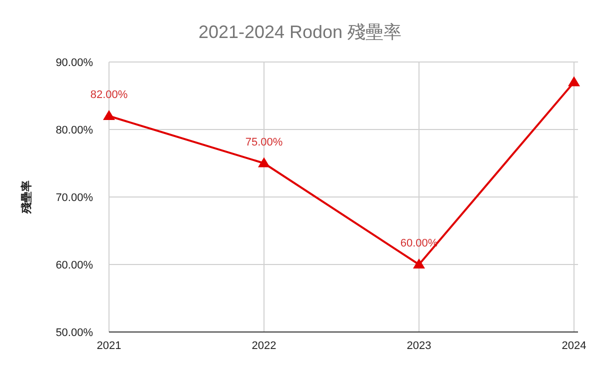  I want to click on y-tick-label: 50.00%, so click(75, 333).